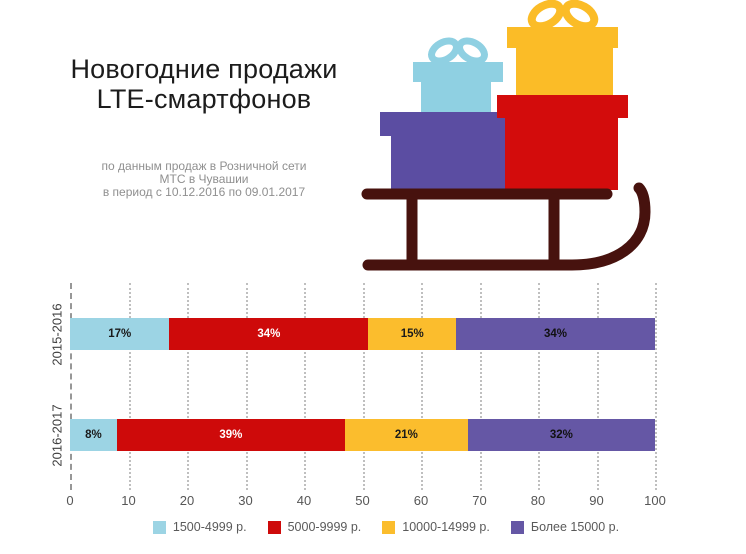  Describe the element at coordinates (71, 386) in the screenshot. I see `axis-line` at that location.